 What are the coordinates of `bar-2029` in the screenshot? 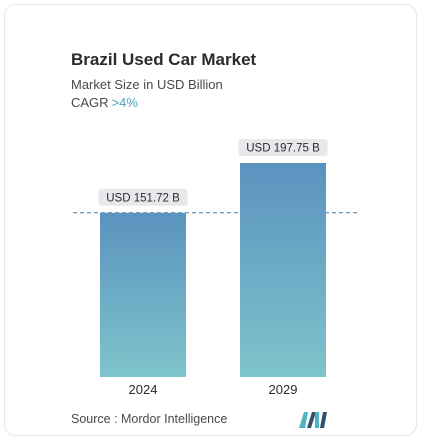 It's located at (283, 270).